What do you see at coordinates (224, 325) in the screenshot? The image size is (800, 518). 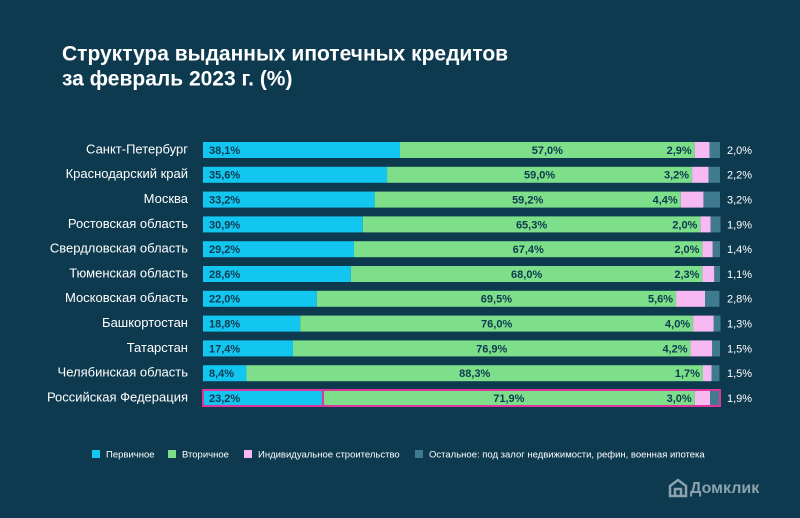 I see `value-label: 18,8%` at bounding box center [224, 325].